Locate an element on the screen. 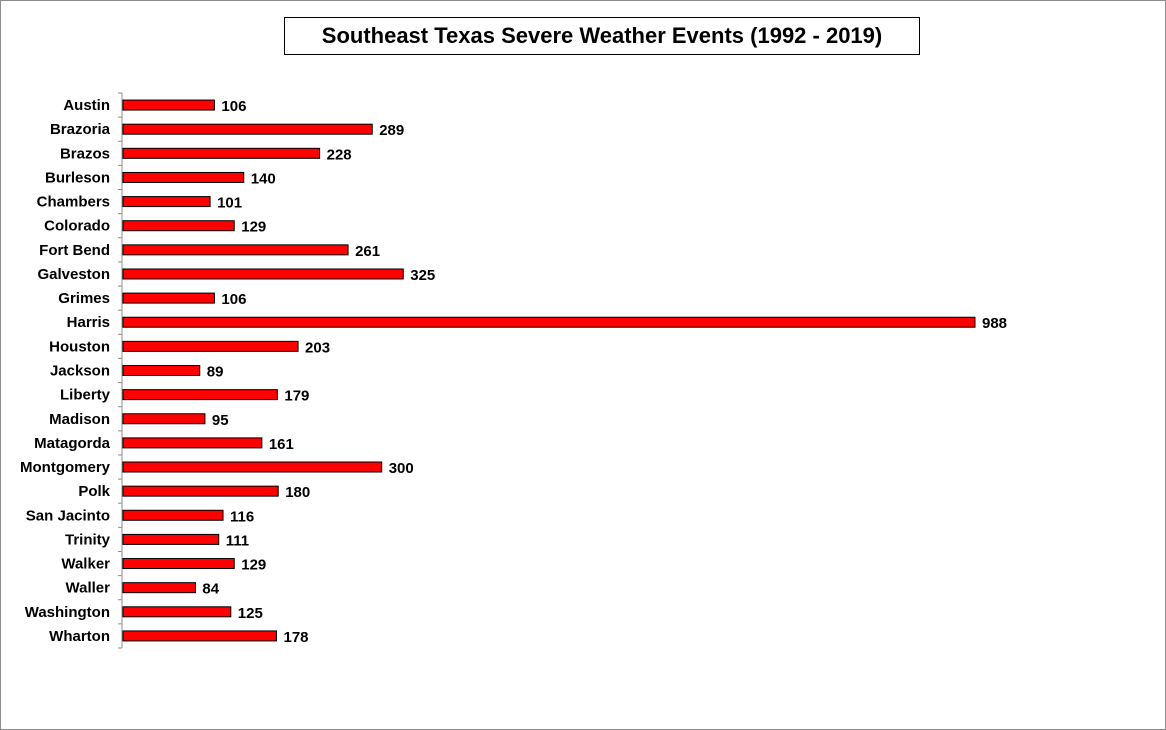 This screenshot has height=730, width=1166. category-label: Harris is located at coordinates (88, 322).